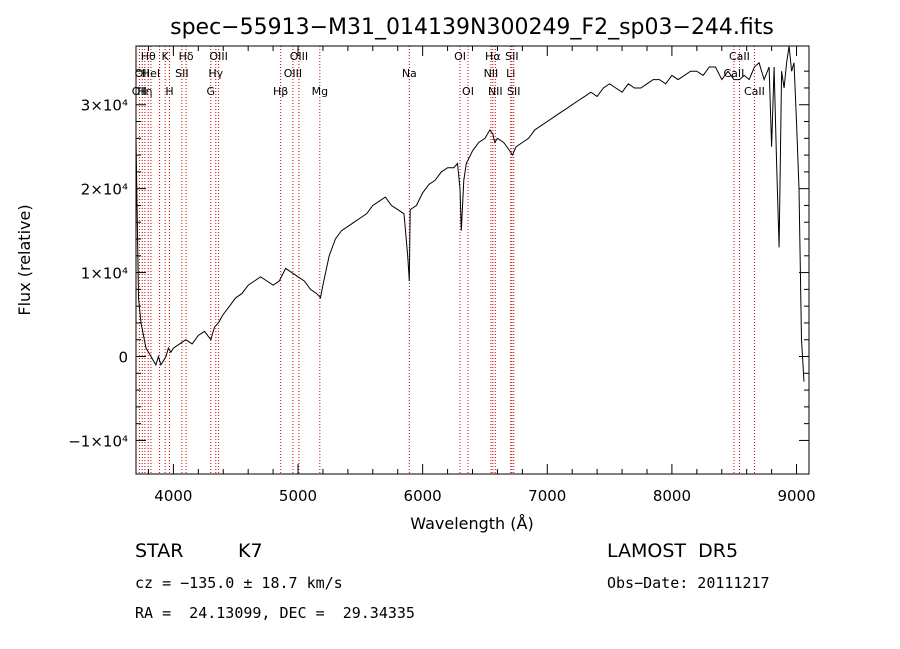 The image size is (900, 649). What do you see at coordinates (275, 613) in the screenshot?
I see `coordinates-readout: RA = 24.13099, DEC = 29.34335` at bounding box center [275, 613].